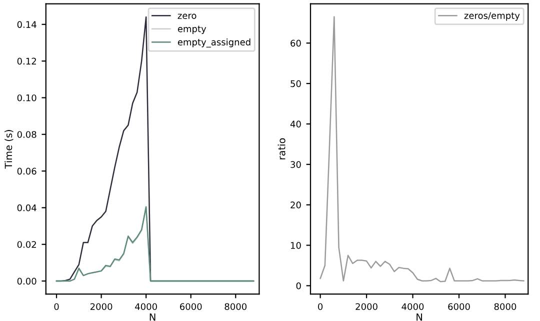 This screenshot has width=540, height=321. What do you see at coordinates (26, 281) in the screenshot?
I see `y-tick-label: 0.00` at bounding box center [26, 281].